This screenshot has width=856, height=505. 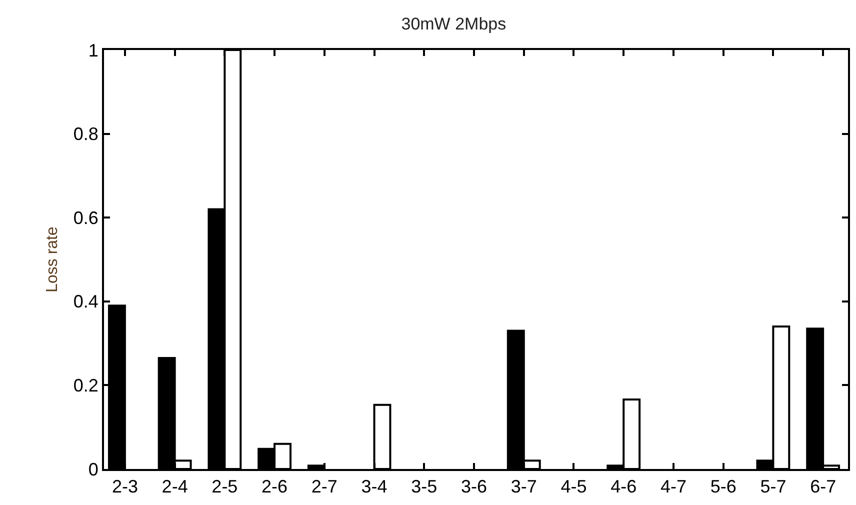 What do you see at coordinates (275, 486) in the screenshot?
I see `x-tick-label: 2-6` at bounding box center [275, 486].